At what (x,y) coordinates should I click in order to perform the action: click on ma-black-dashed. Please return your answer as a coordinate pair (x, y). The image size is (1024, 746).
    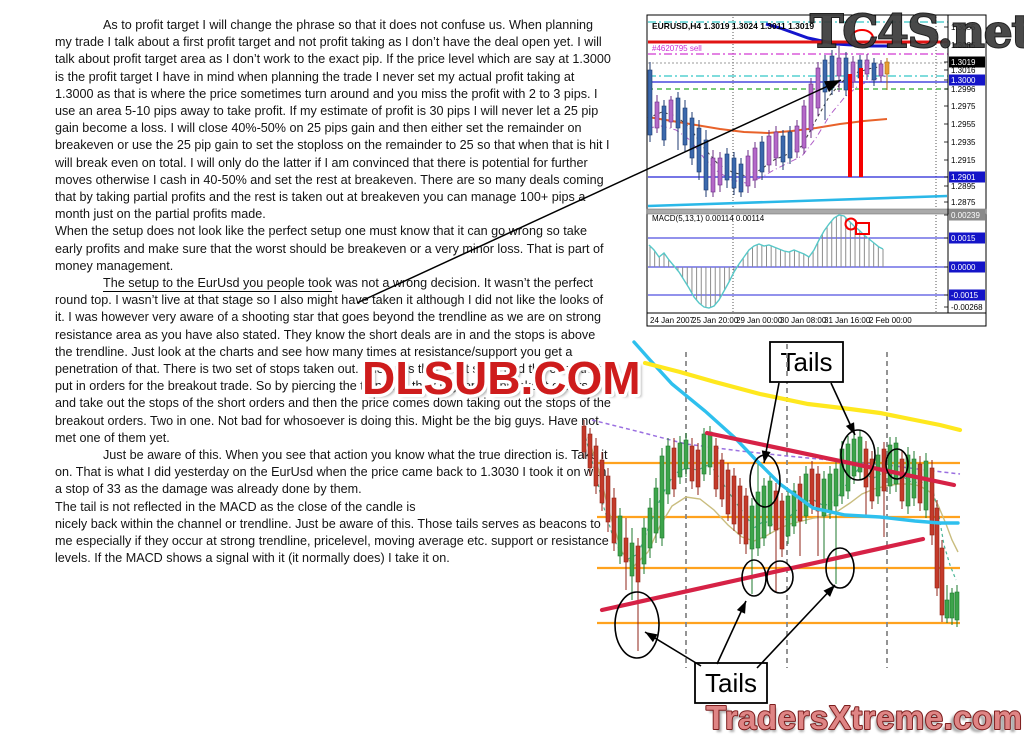
    Looking at the image, I should click on (767, 121).